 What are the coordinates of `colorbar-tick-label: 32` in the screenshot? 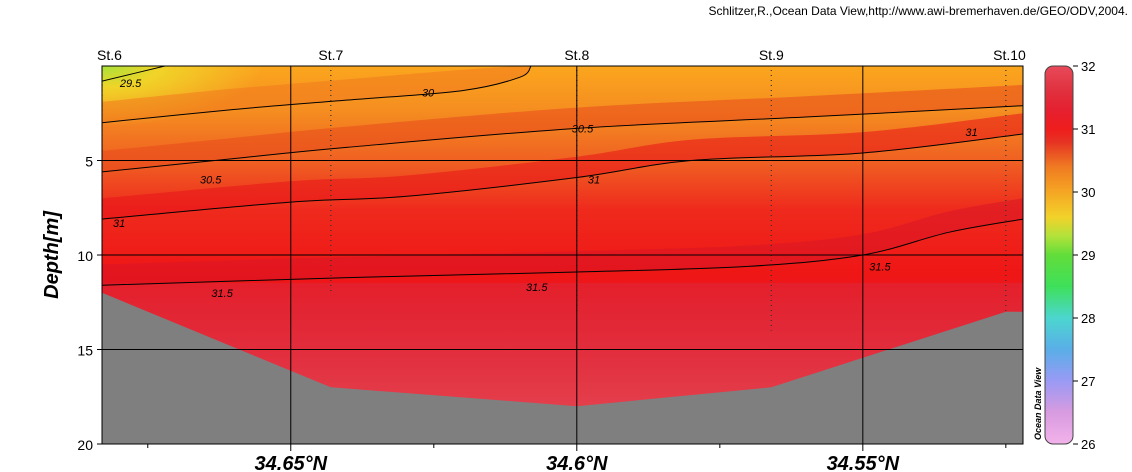 It's located at (1088, 66).